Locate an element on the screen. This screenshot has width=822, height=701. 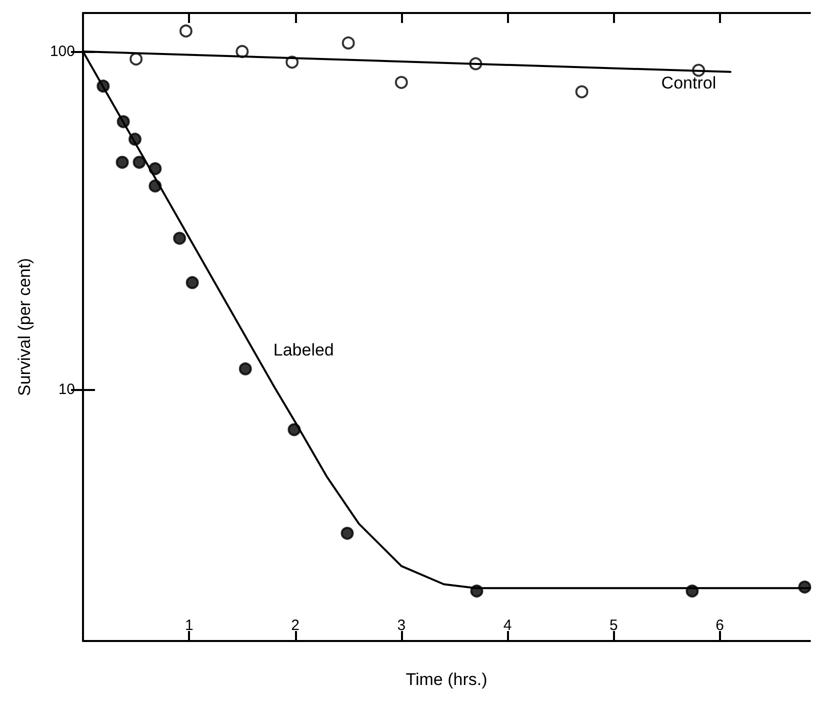
x-tick-label: 4 is located at coordinates (507, 625).